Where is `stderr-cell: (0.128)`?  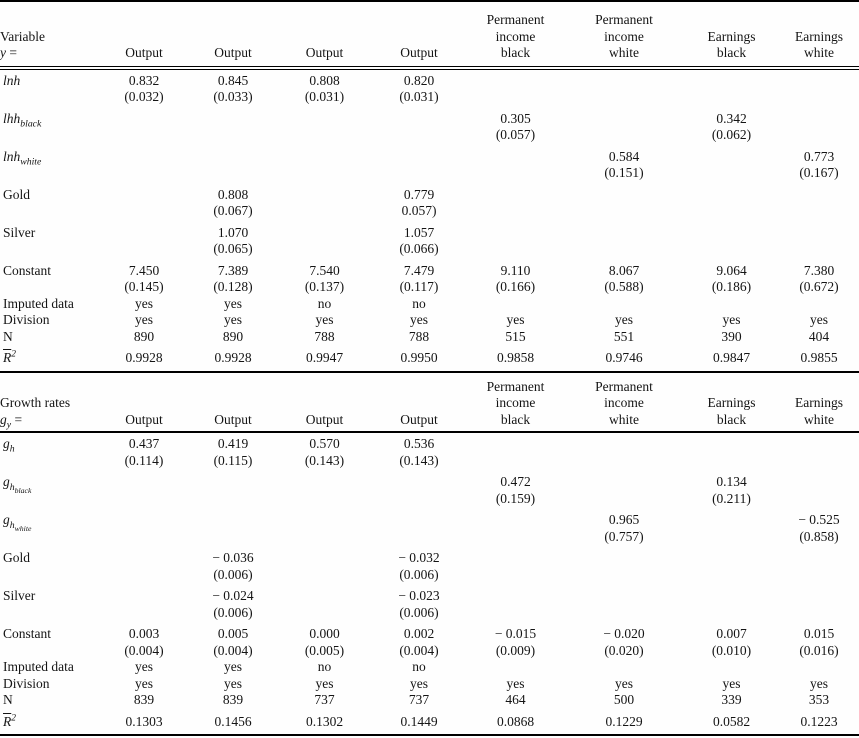
stderr-cell: (0.128) is located at coordinates (233, 286).